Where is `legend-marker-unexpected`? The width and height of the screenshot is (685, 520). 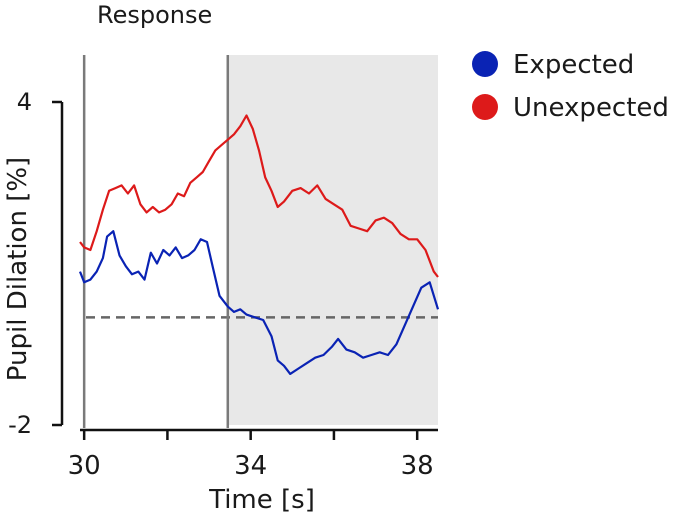 legend-marker-unexpected is located at coordinates (485, 107).